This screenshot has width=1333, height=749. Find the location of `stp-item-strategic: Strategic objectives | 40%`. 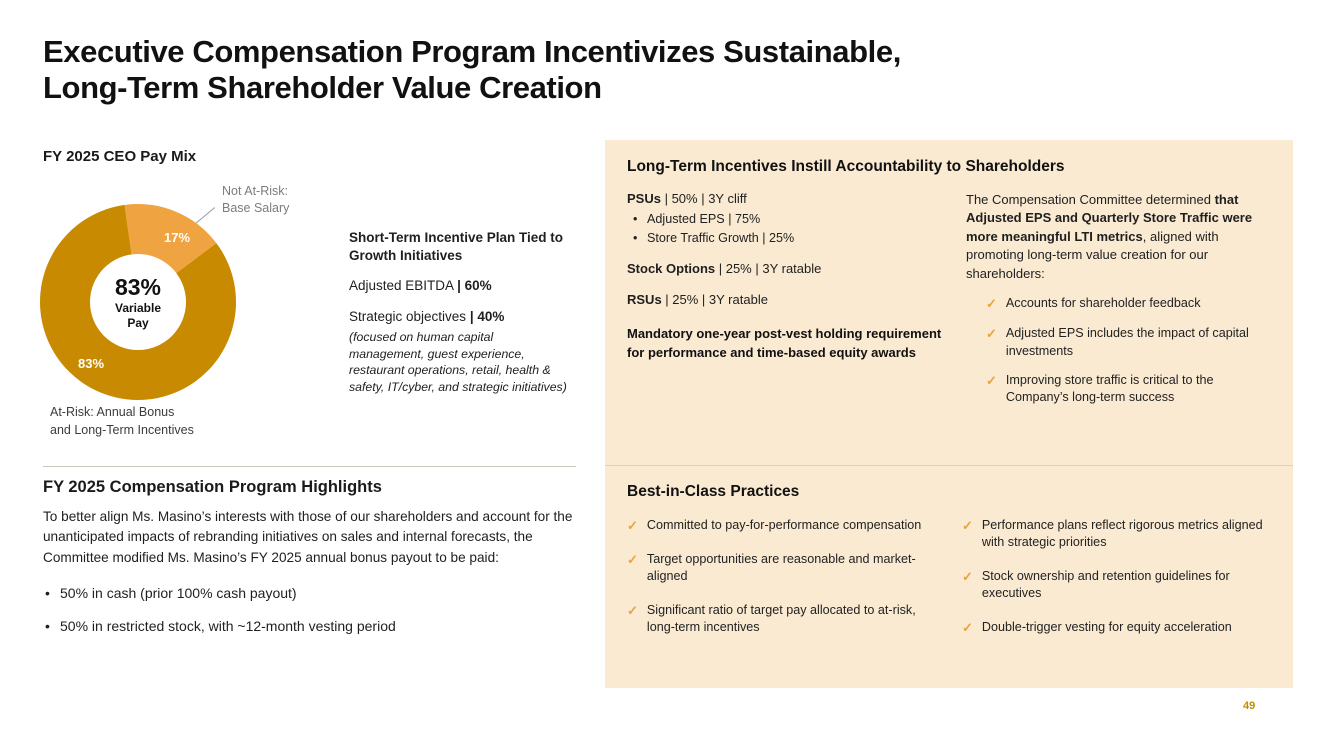

stp-item-strategic: Strategic objectives | 40% is located at coordinates (460, 317).